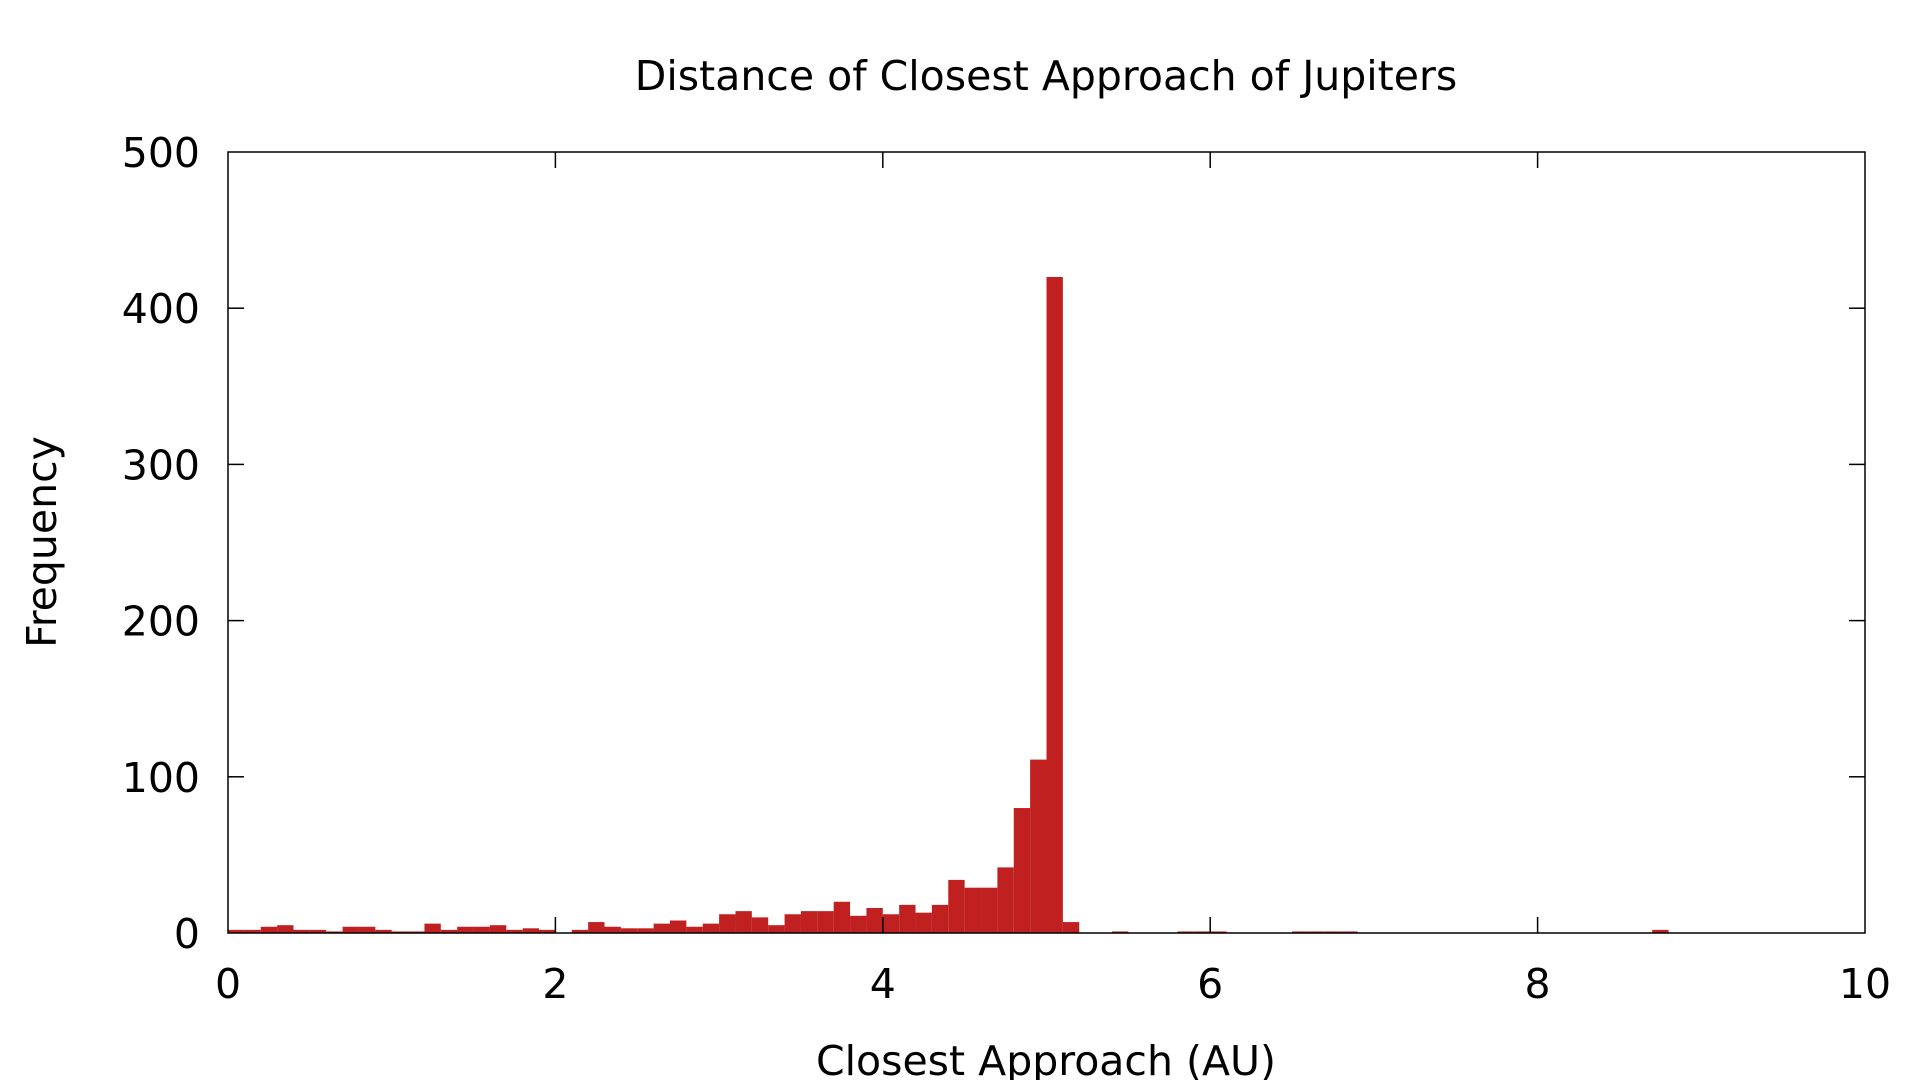  What do you see at coordinates (1538, 984) in the screenshot?
I see `x-tick-label: 8` at bounding box center [1538, 984].